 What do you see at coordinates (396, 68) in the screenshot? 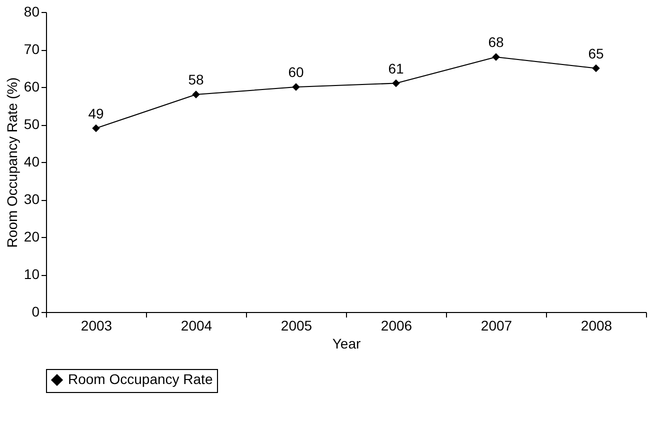
I see `data-label: 61` at bounding box center [396, 68].